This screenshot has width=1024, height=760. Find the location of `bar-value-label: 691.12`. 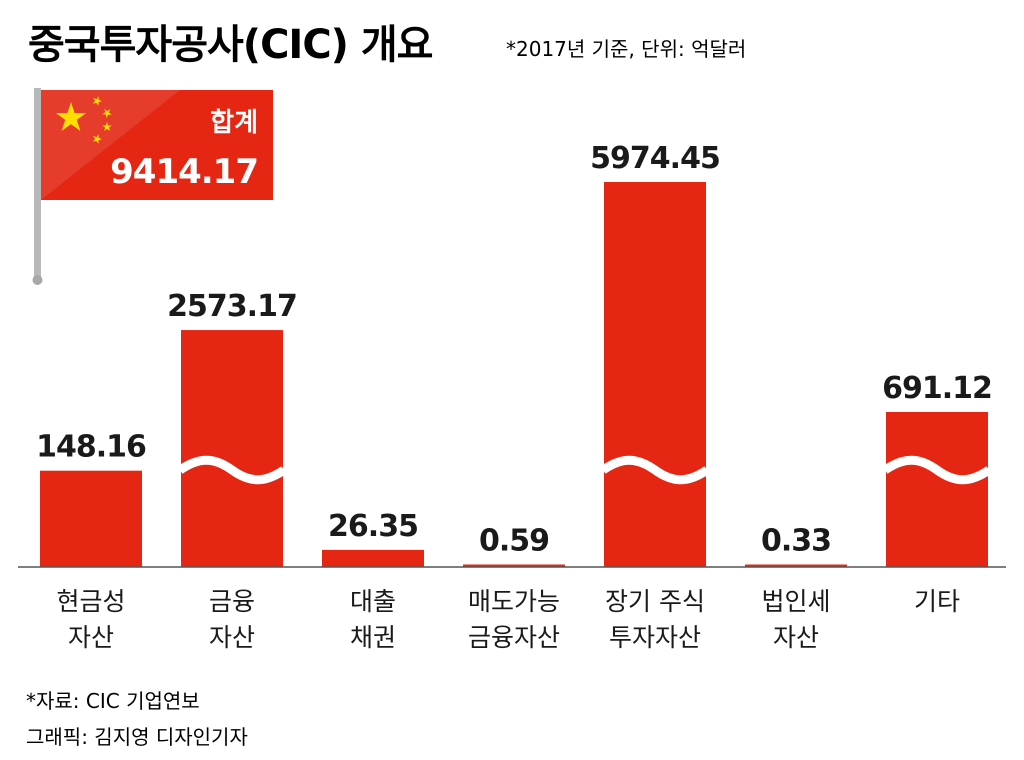

bar-value-label: 691.12 is located at coordinates (937, 388).